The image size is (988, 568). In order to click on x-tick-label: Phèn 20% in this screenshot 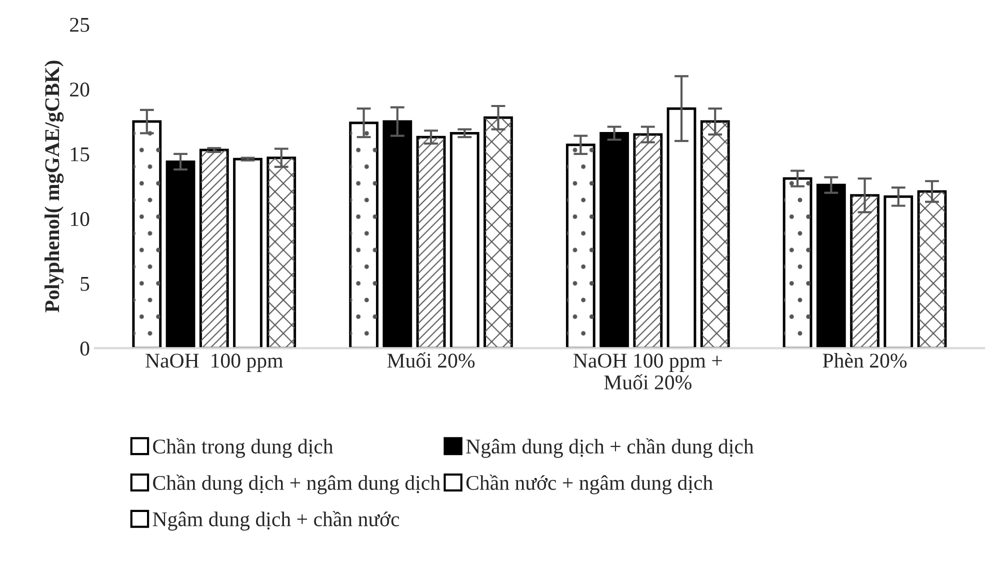, I will do `click(864, 360)`.